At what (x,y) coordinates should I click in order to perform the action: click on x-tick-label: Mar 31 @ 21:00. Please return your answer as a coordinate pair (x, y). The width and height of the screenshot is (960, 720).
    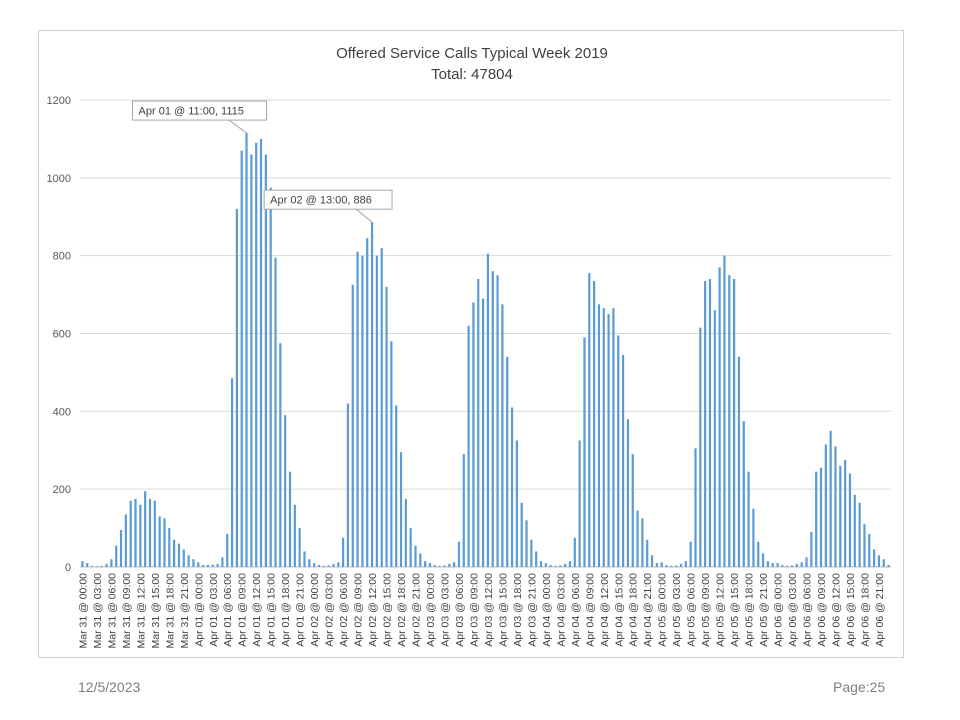
    Looking at the image, I should click on (185, 611).